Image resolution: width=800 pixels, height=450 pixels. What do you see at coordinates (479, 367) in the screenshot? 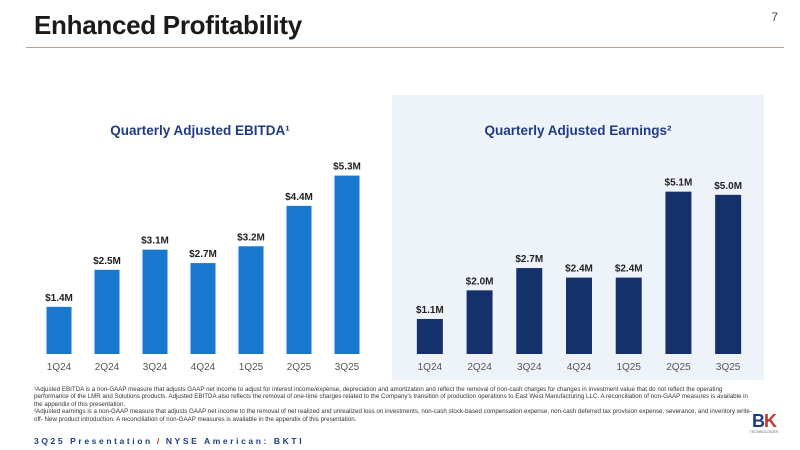
I see `earnings-tick-label: 2Q24` at bounding box center [479, 367].